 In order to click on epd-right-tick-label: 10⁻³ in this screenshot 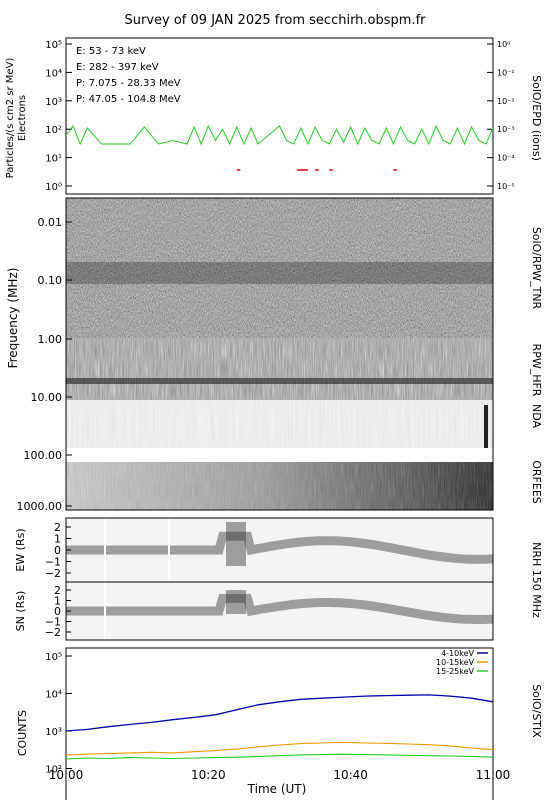, I will do `click(506, 129)`.